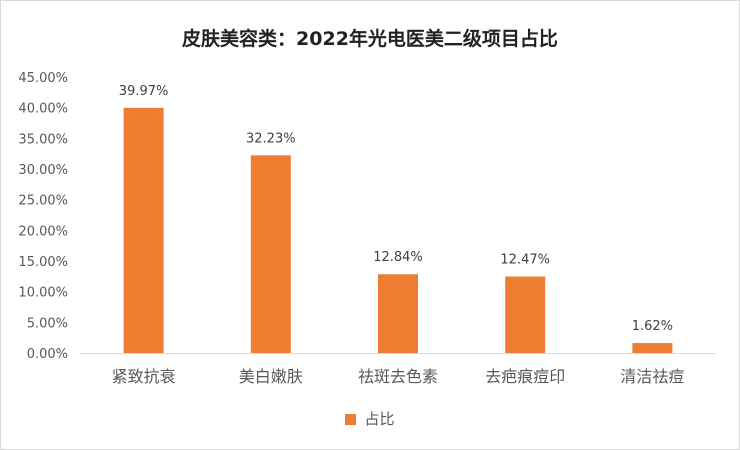  I want to click on y-tick-label: 35.00%, so click(43, 139).